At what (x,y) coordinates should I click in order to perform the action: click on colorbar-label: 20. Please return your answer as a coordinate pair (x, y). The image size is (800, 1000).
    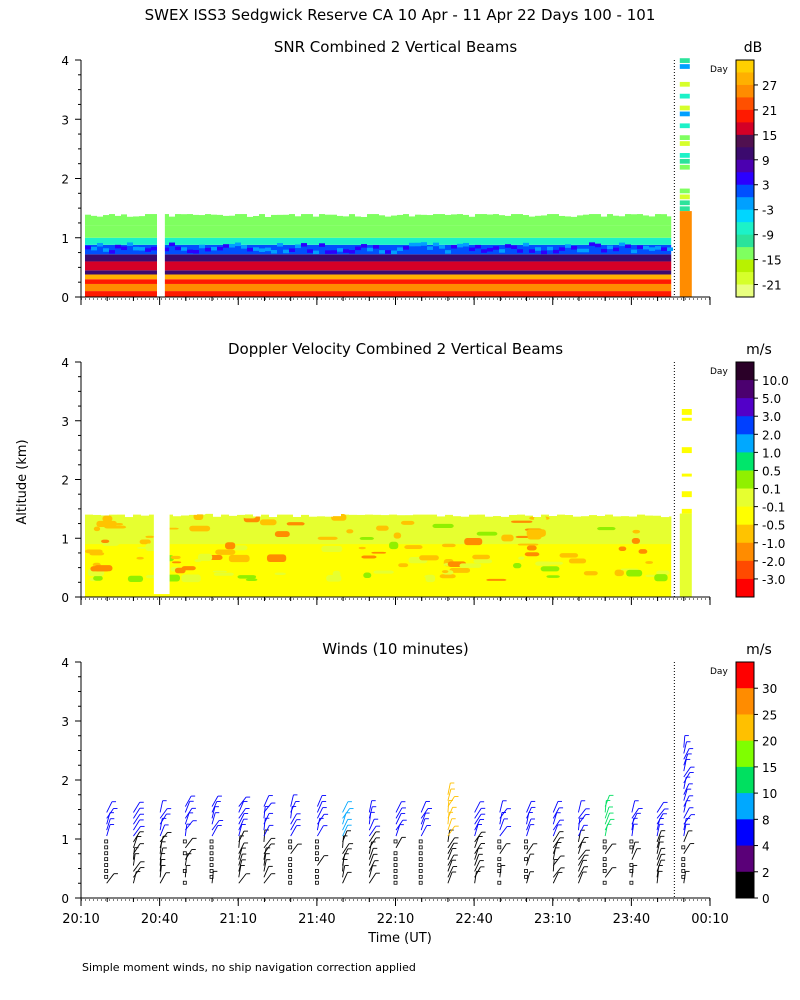
    Looking at the image, I should click on (769, 742).